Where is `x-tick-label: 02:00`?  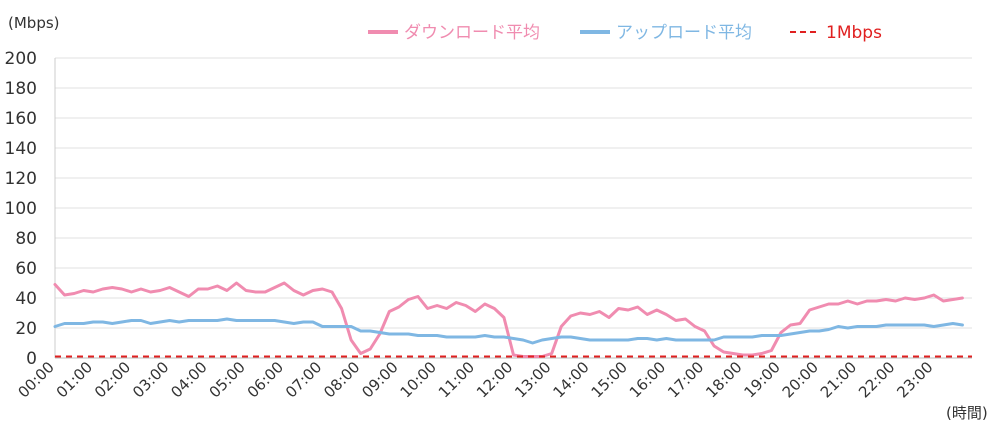 x-tick-label: 02:00 is located at coordinates (112, 379).